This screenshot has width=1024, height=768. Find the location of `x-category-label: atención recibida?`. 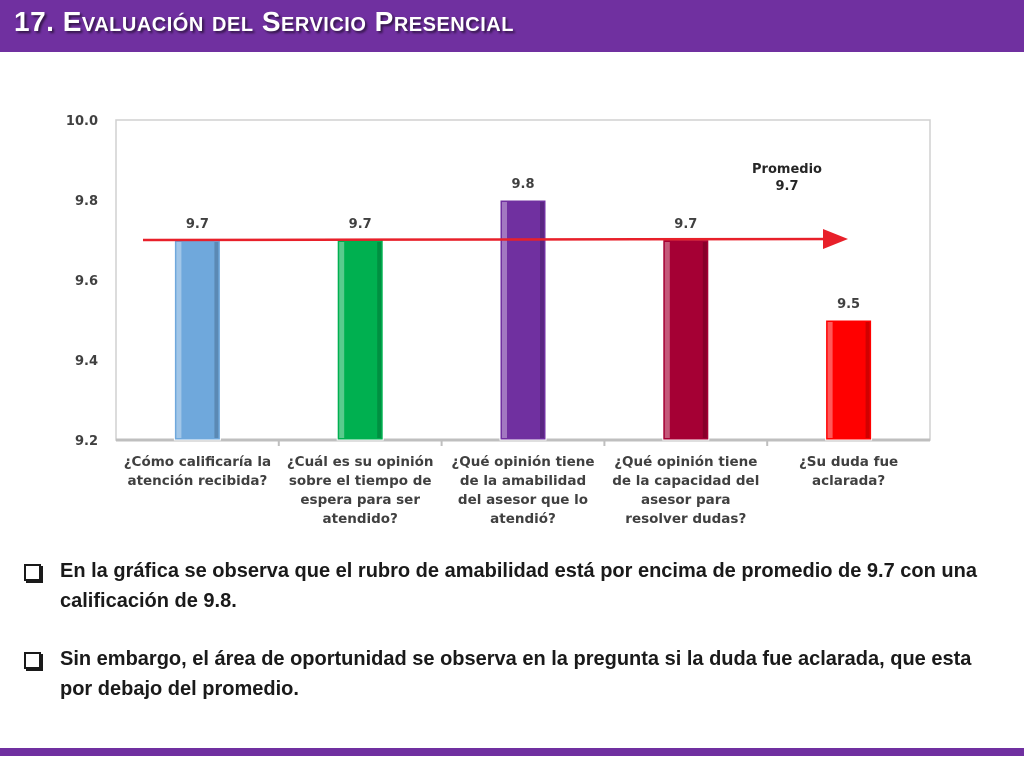

x-category-label: atención recibida? is located at coordinates (197, 481).